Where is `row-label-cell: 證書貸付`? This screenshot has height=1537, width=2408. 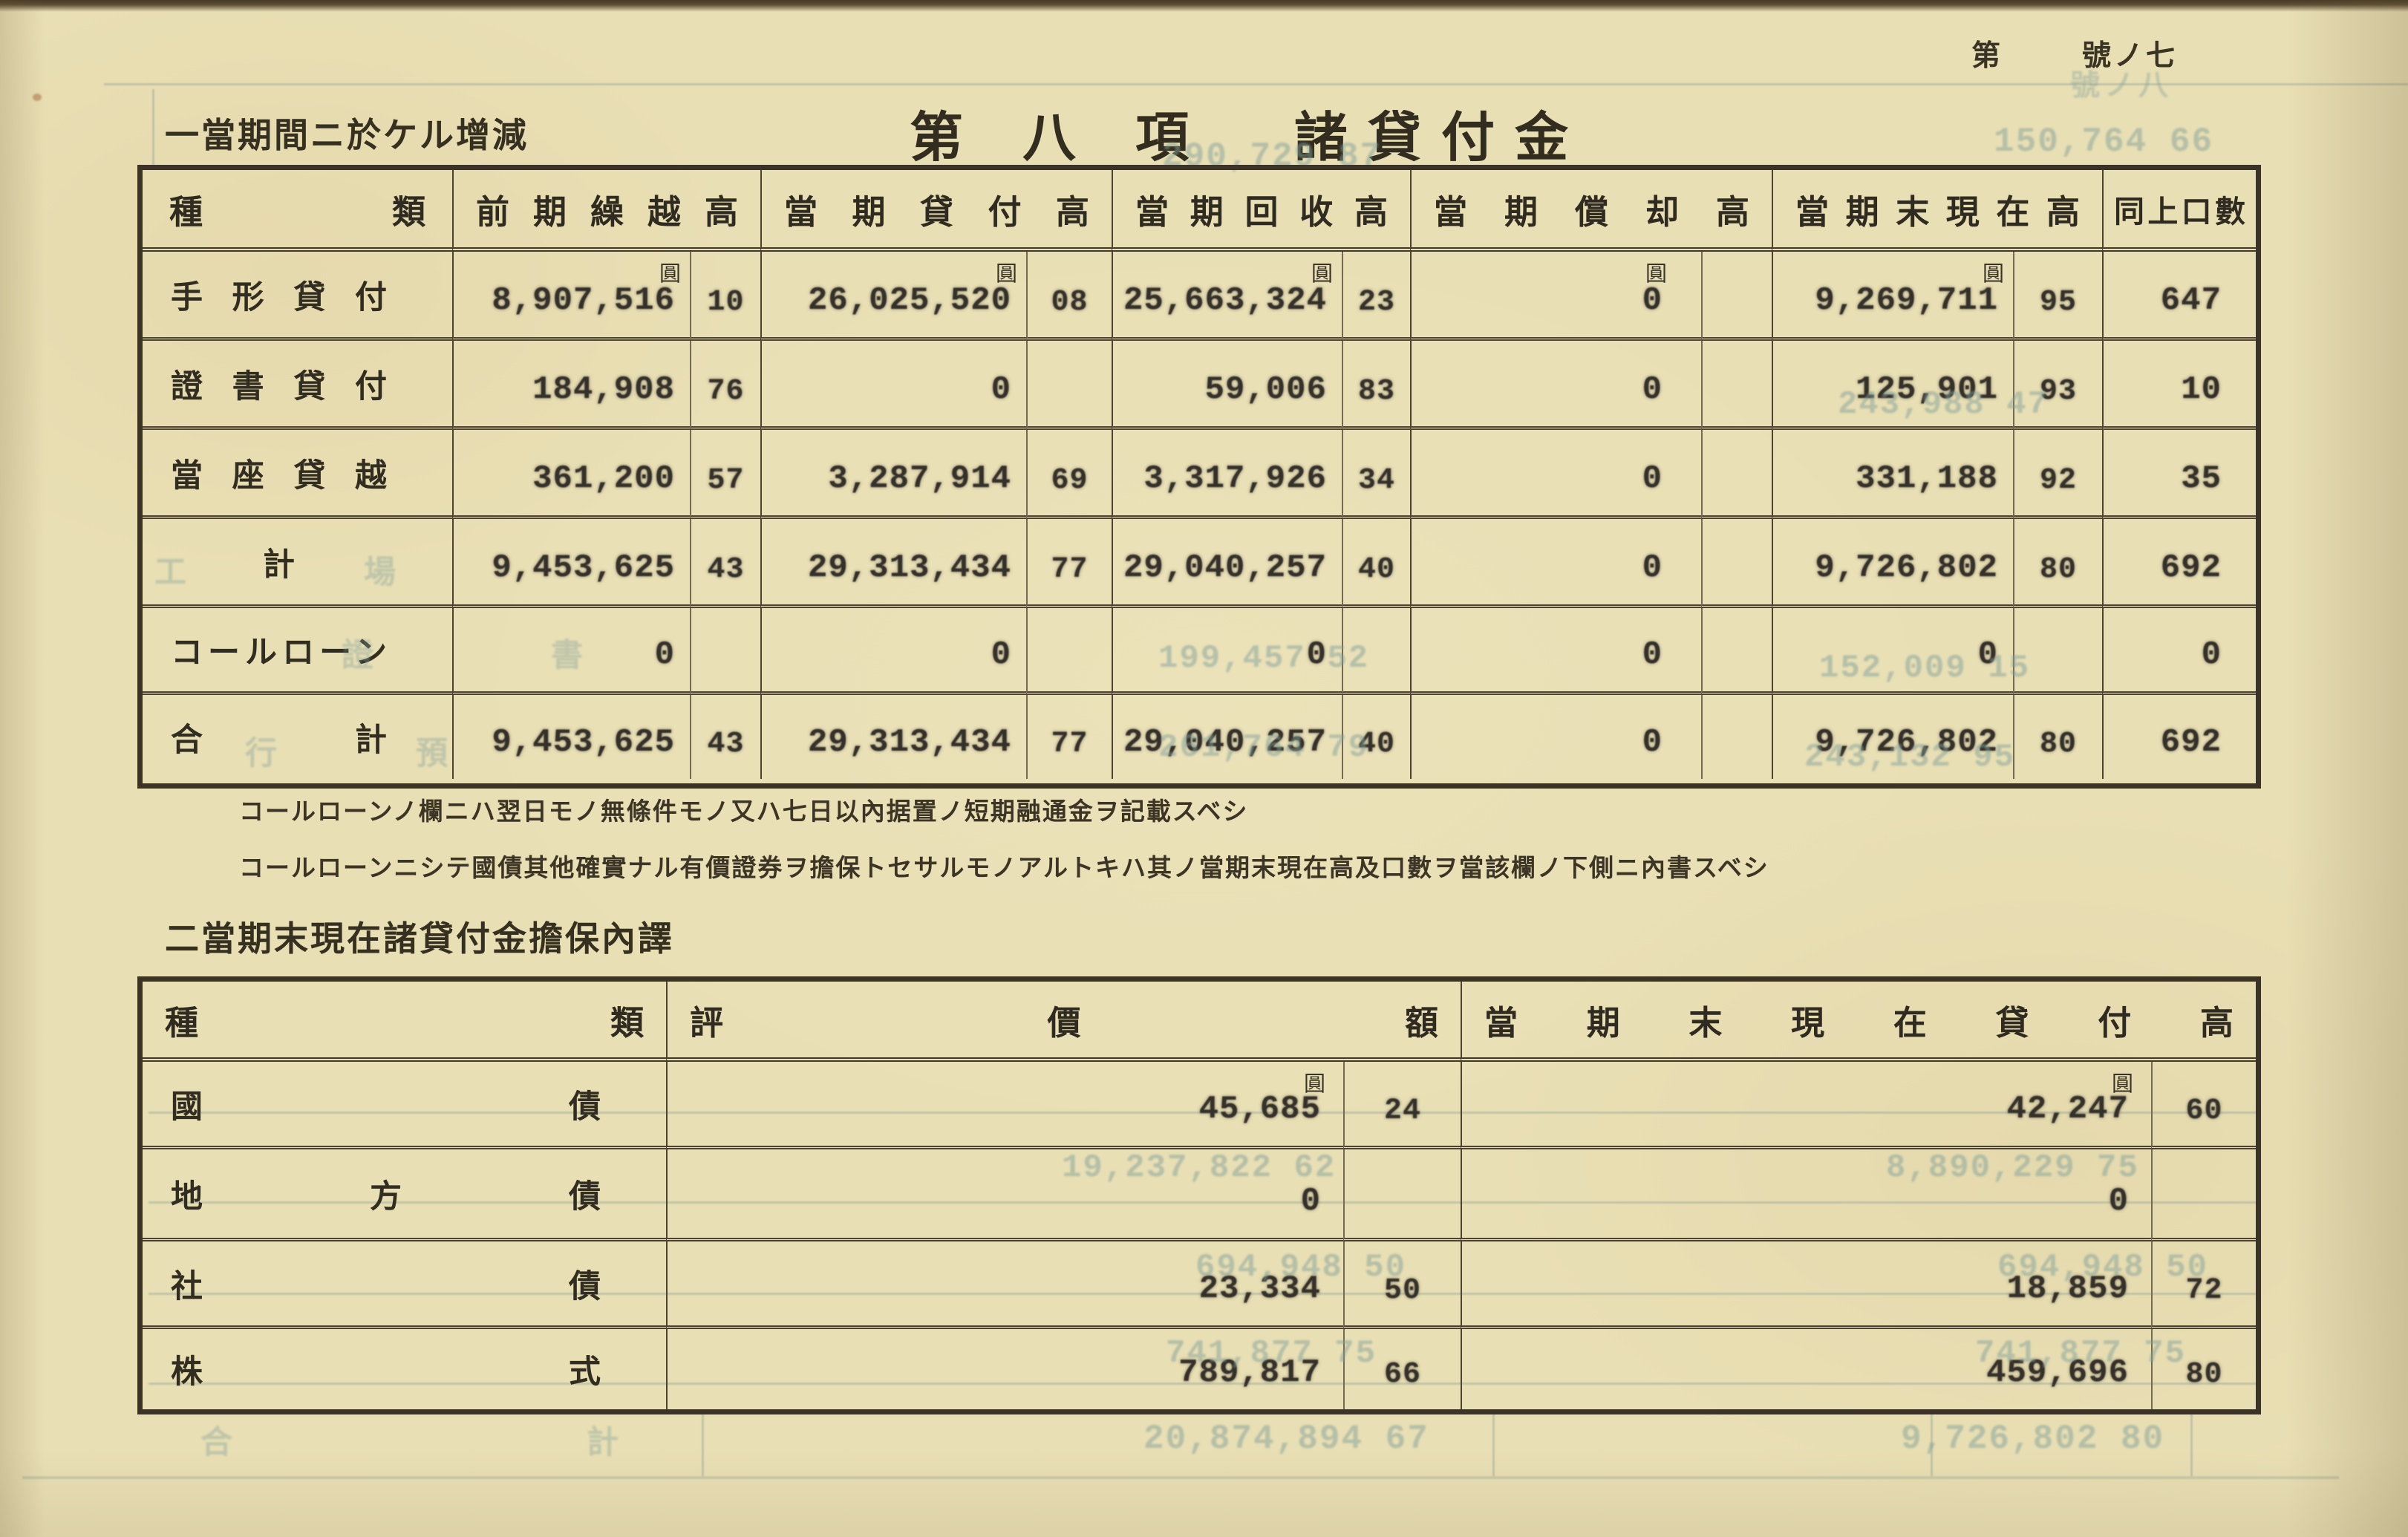 row-label-cell: 證書貸付 is located at coordinates (297, 385).